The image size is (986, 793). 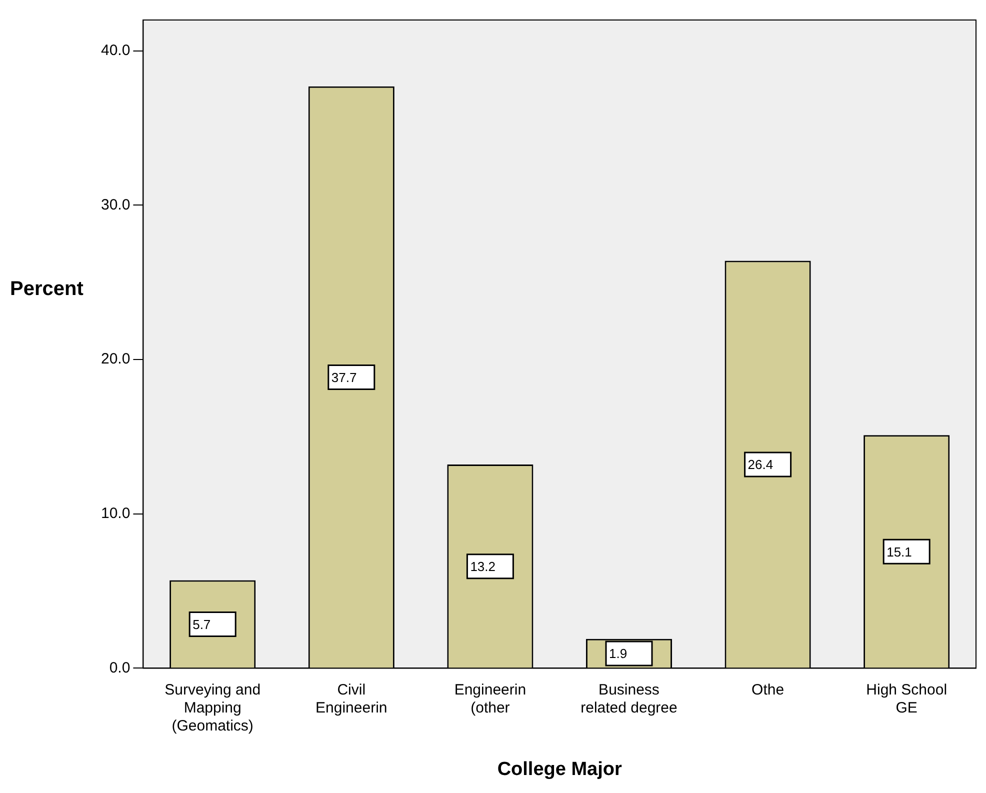 I want to click on y-axis-title: Percent, so click(x=47, y=289).